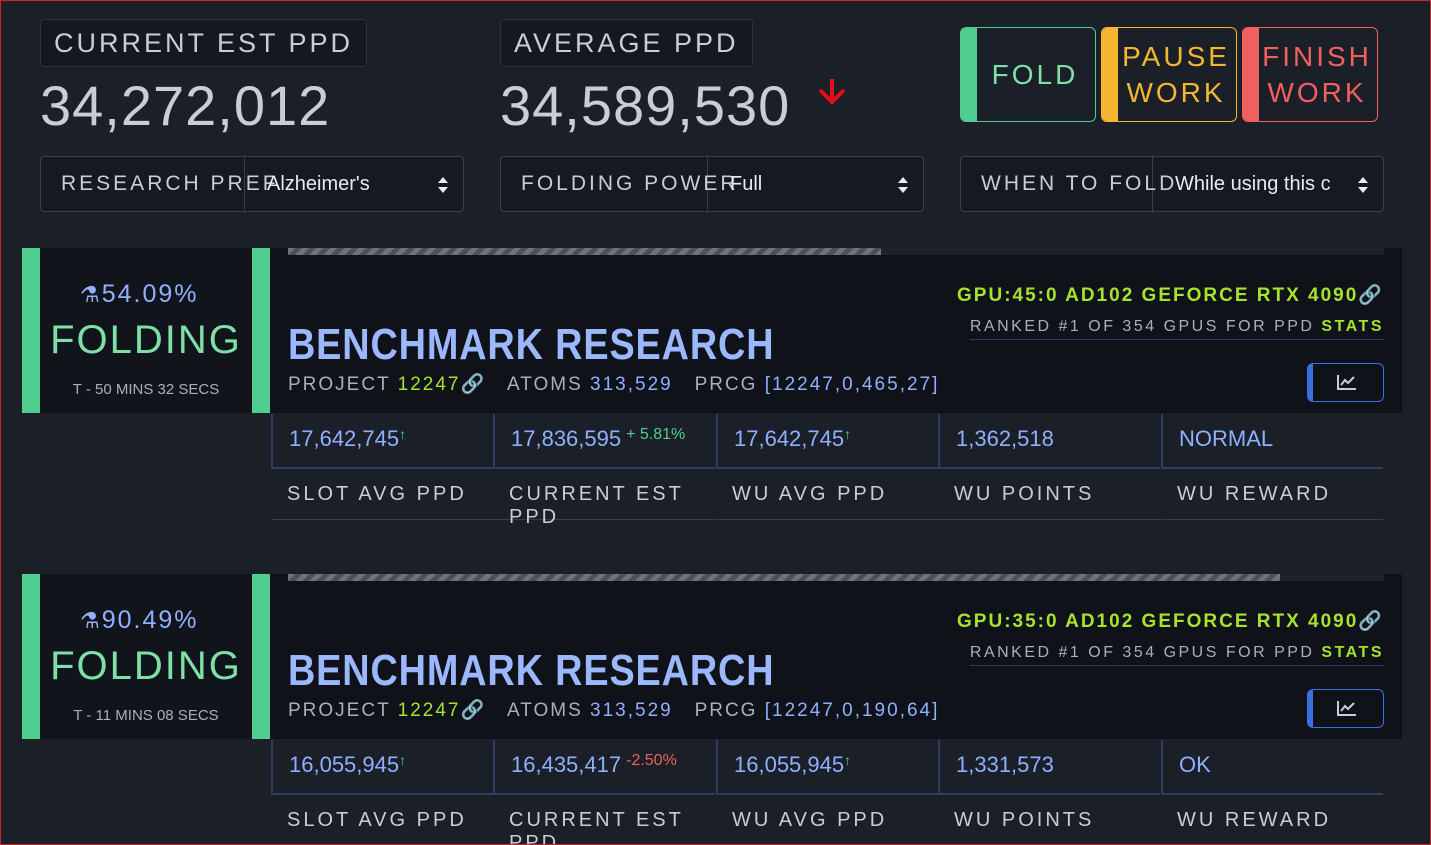  I want to click on current-ppd-label: CURRENT EST PPD, so click(204, 43).